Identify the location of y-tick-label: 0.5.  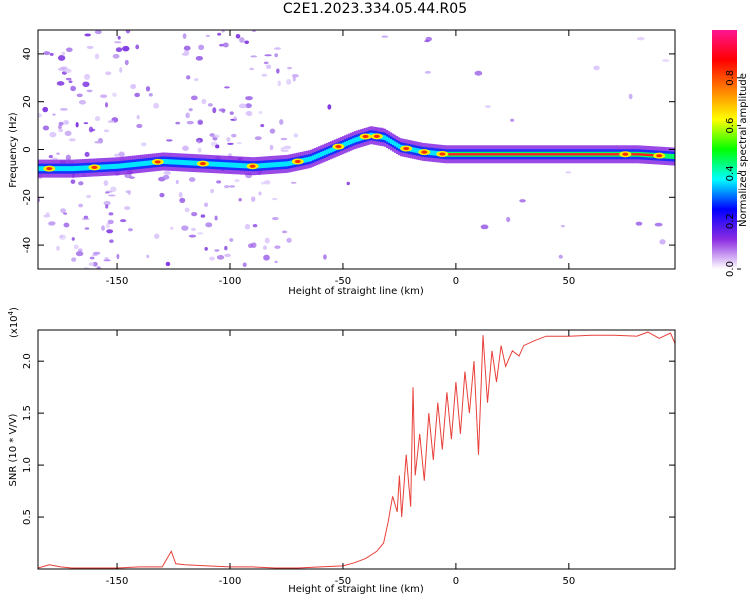
(27, 517).